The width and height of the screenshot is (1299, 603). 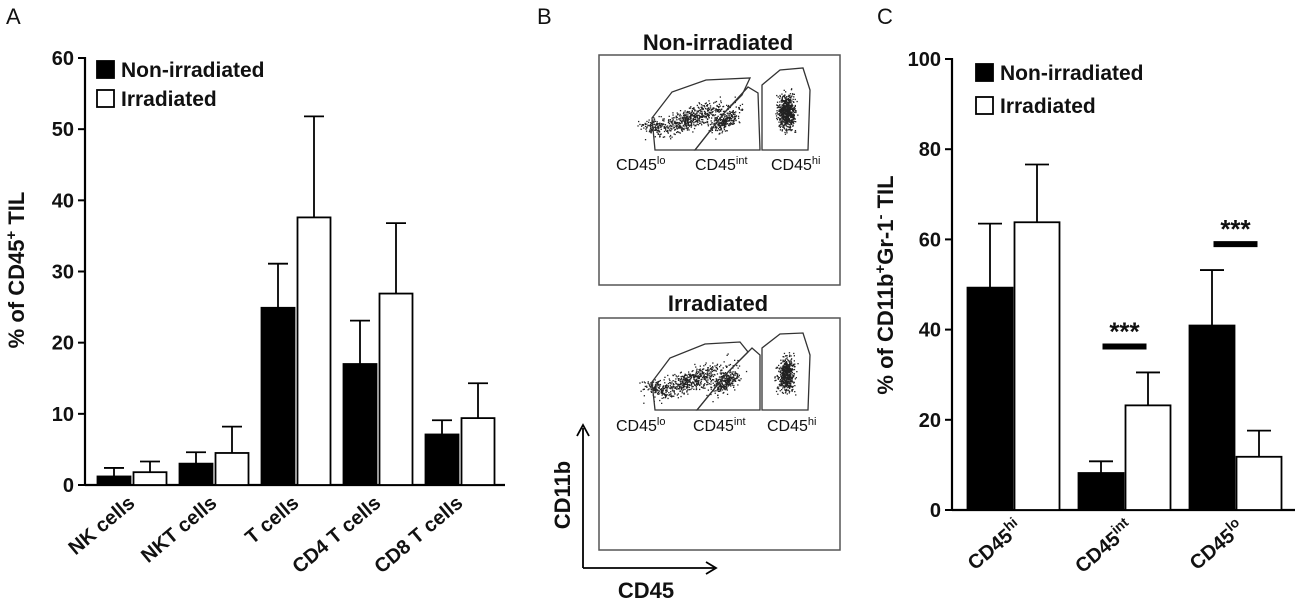 I want to click on gate-label-lo-non-irradiated: CD45lo, so click(x=640, y=164).